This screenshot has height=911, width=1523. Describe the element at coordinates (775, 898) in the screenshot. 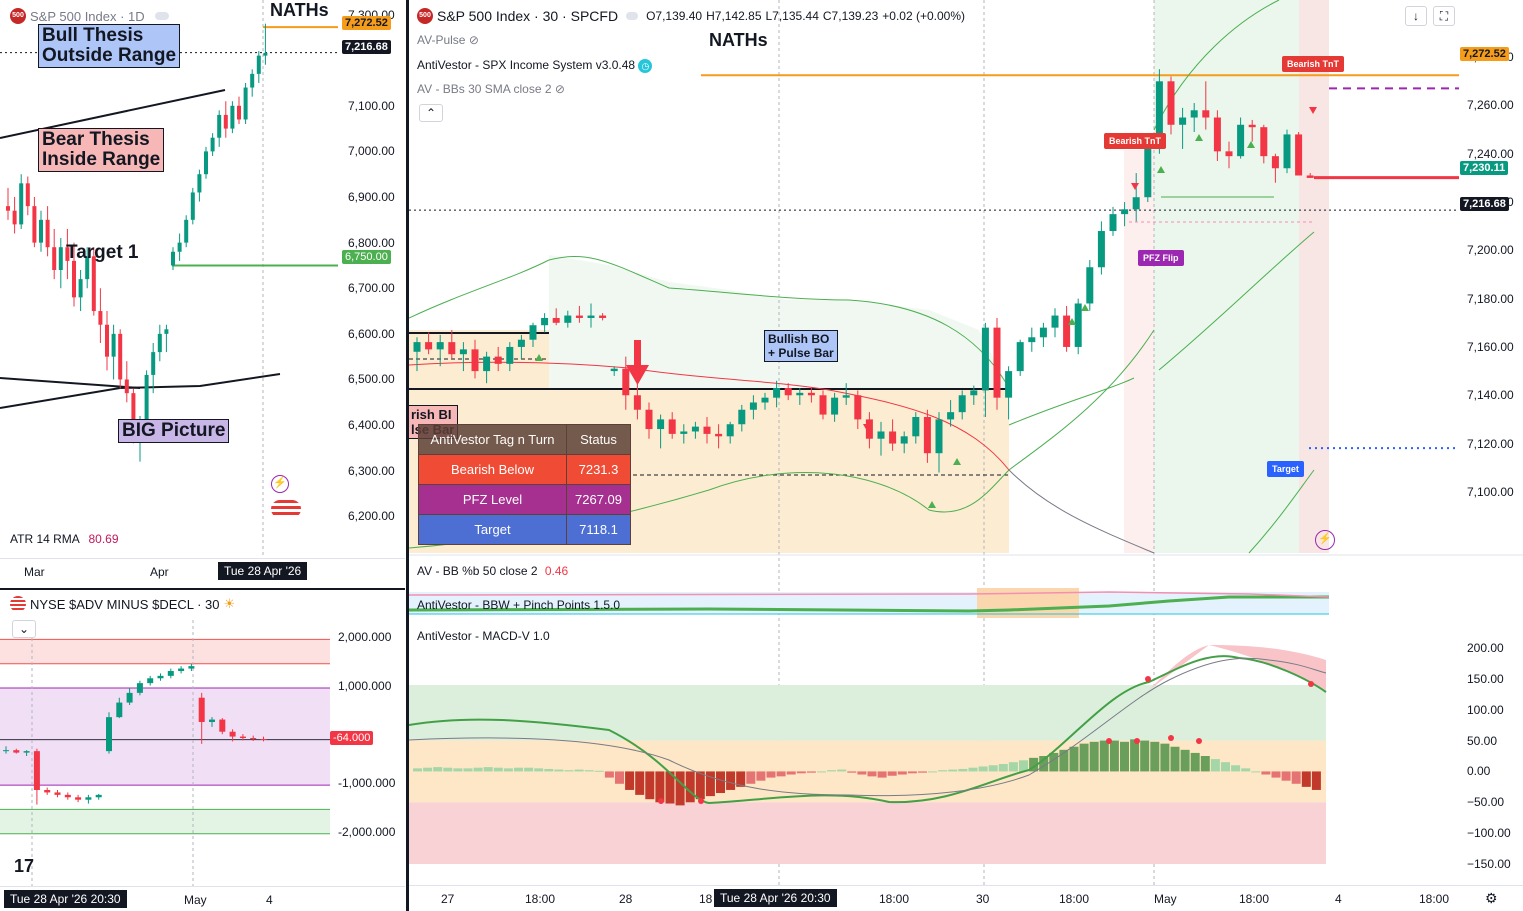

I see `main-time-cursor: Tue 28 Apr '26 20:30` at that location.